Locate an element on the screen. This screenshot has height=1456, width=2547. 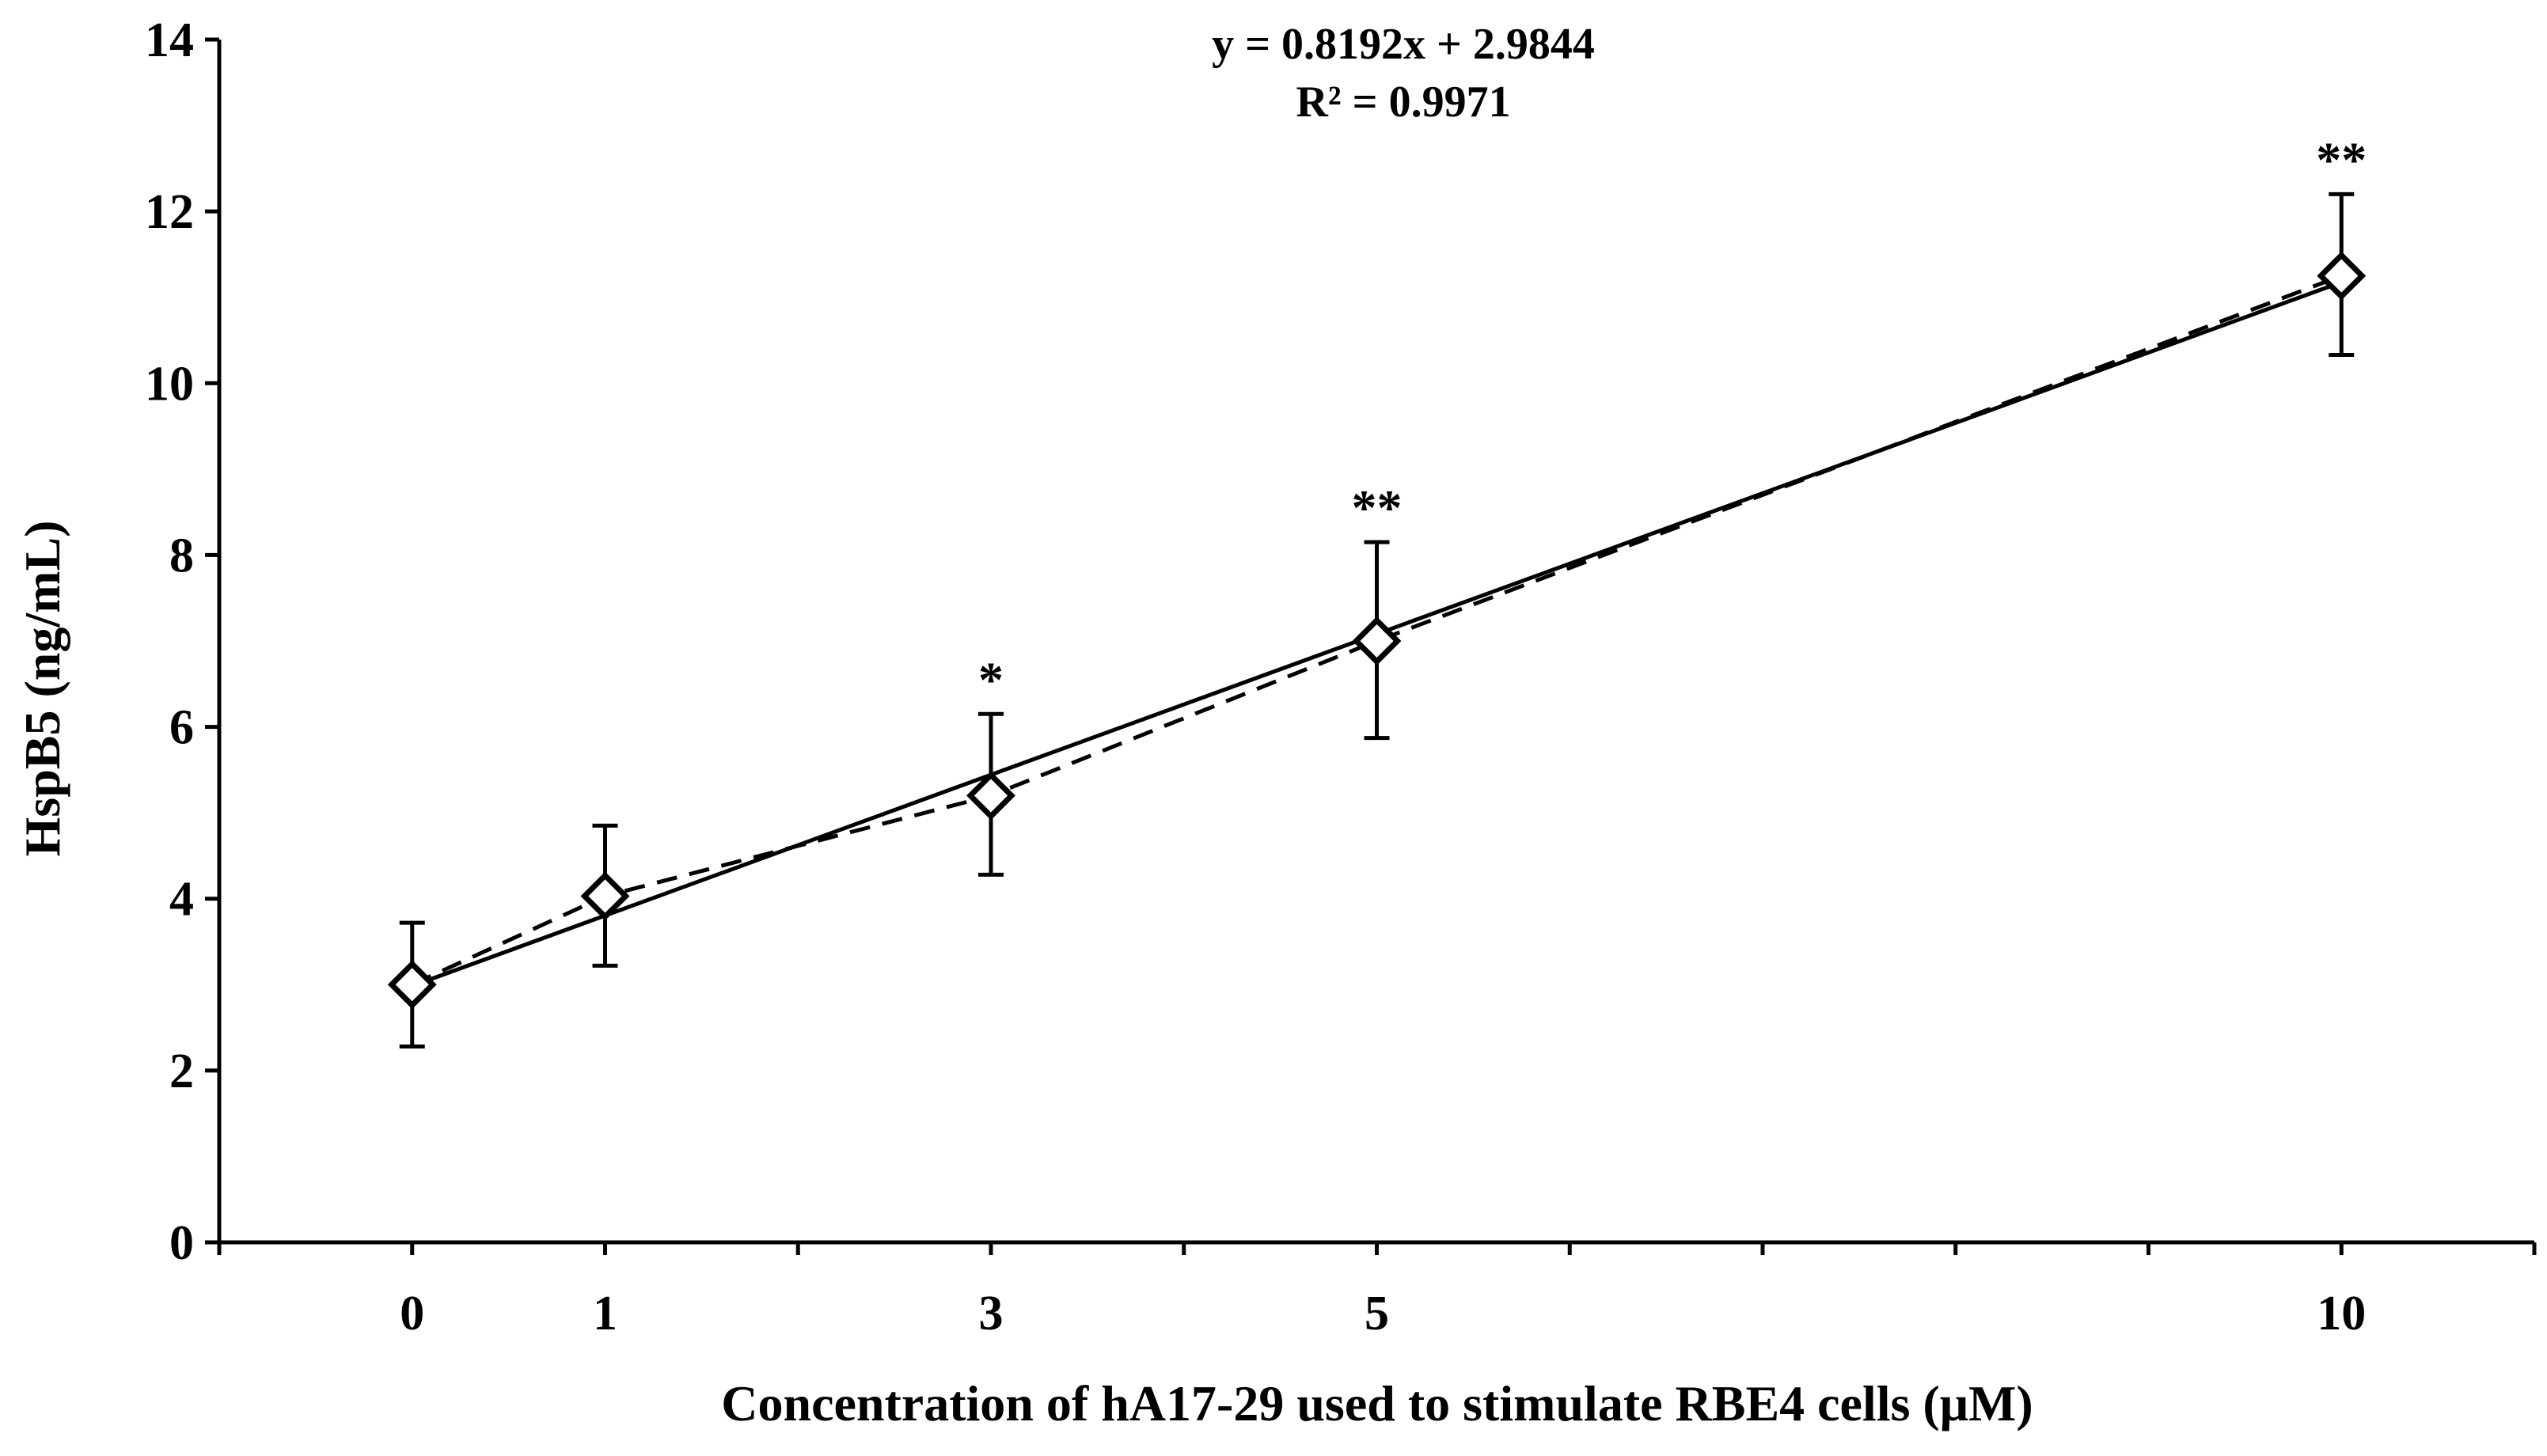
r-squared: R² = 0.9971 is located at coordinates (1403, 102).